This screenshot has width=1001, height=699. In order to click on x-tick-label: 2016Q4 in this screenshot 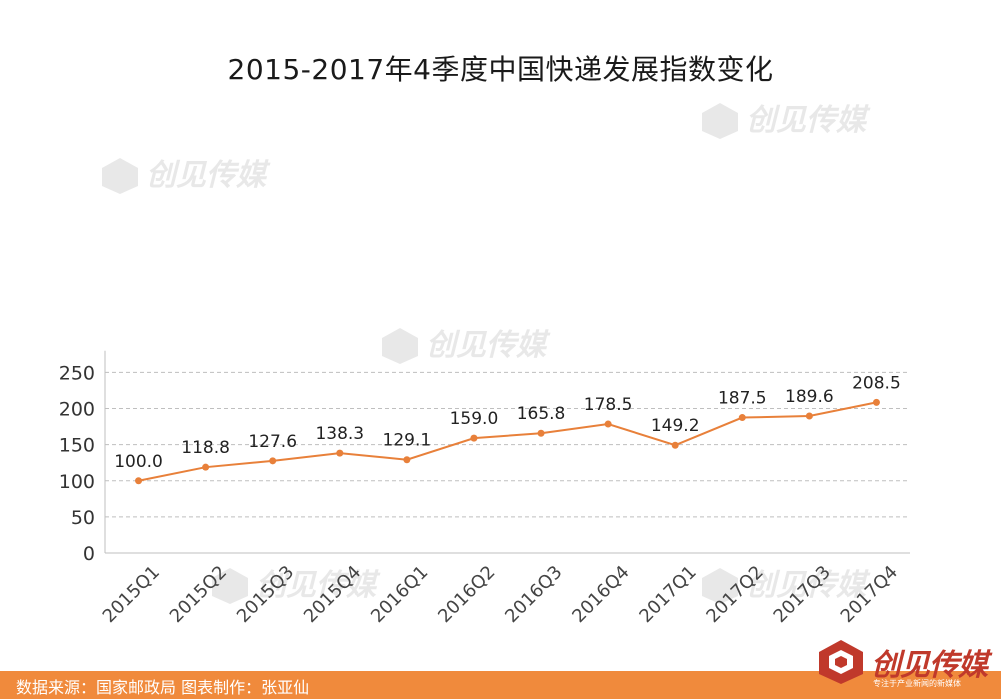, I will do `click(600, 594)`.